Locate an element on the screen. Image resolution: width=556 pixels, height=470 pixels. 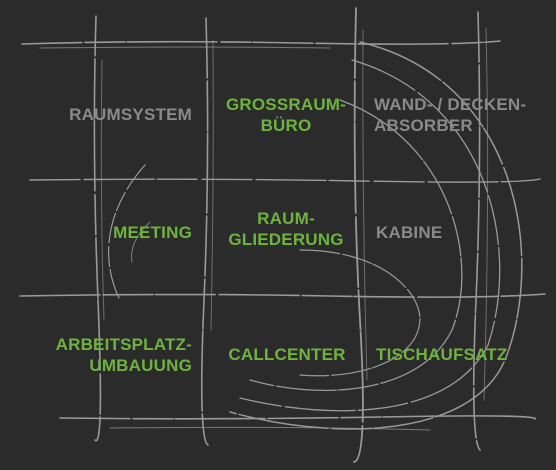
cell-tischaufsatz: TISCHAUFSATZ is located at coordinates (461, 354).